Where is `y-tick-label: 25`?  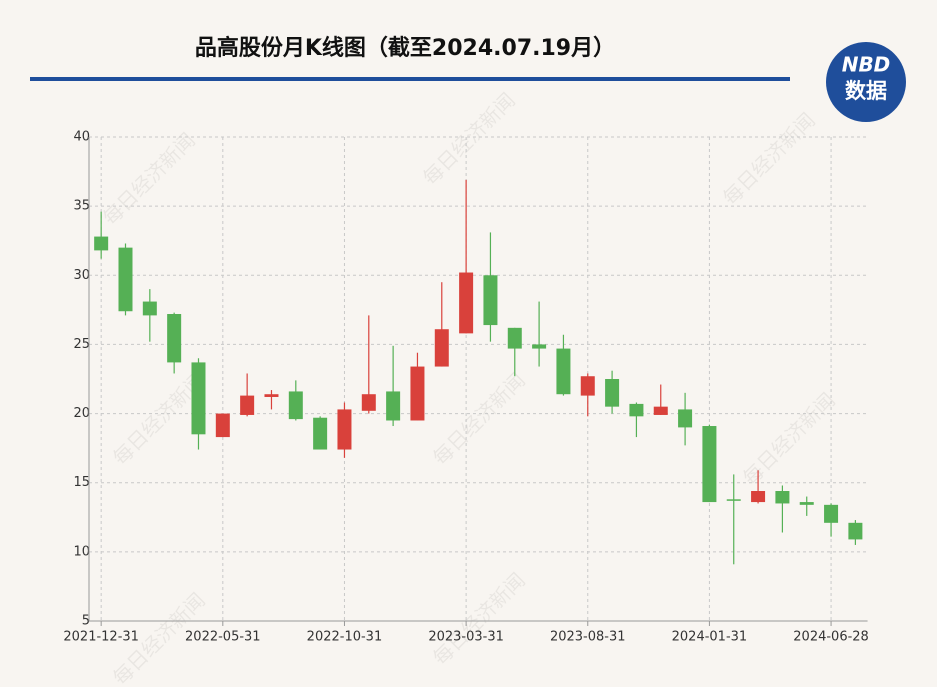
y-tick-label: 25 is located at coordinates (81, 344).